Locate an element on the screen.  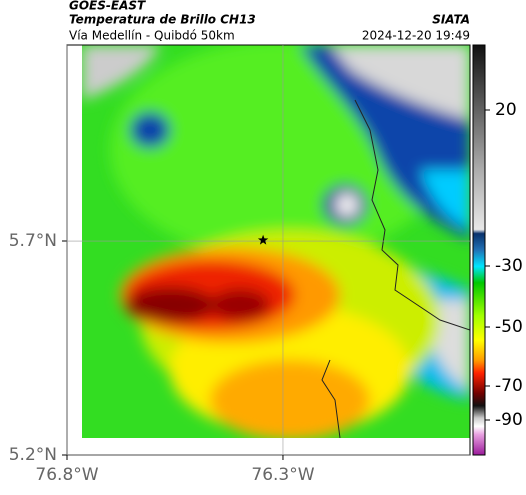
subtitle: Temperatura de Brillo CH13 is located at coordinates (162, 20).